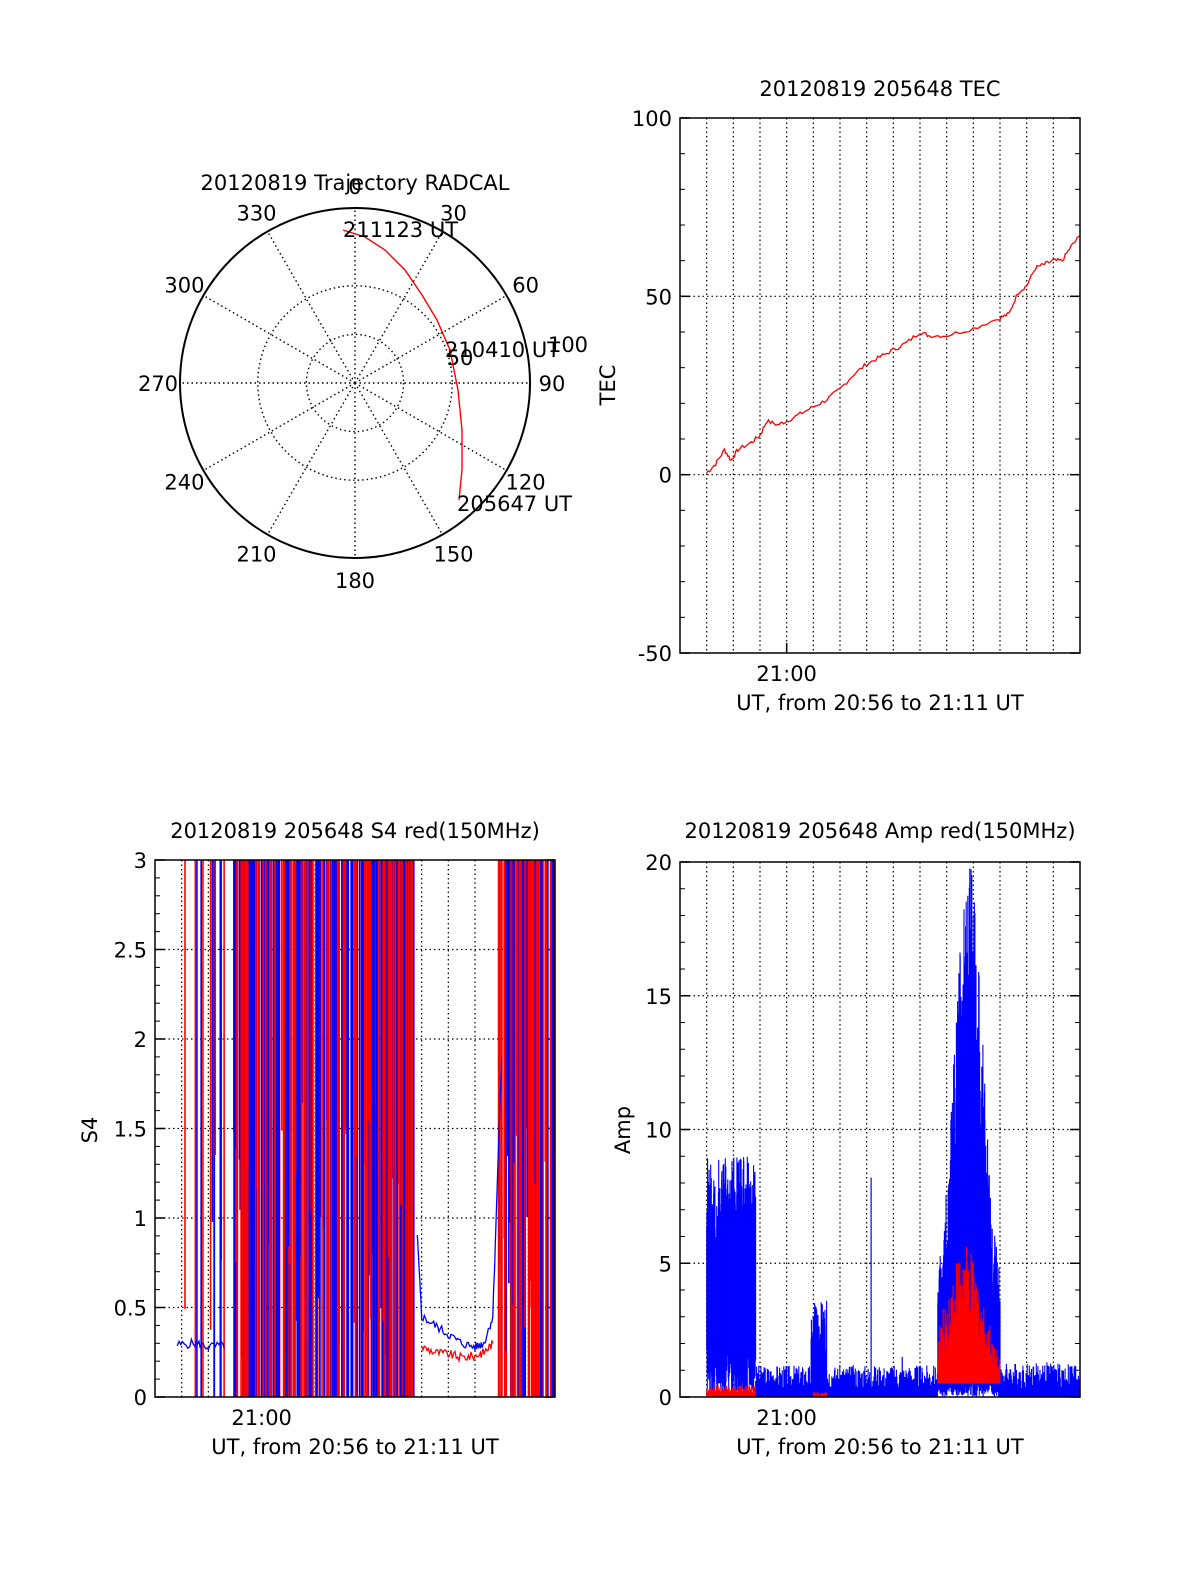 Image resolution: width=1200 pixels, height=1575 pixels. Describe the element at coordinates (652, 119) in the screenshot. I see `y-tick-label: 100` at that location.